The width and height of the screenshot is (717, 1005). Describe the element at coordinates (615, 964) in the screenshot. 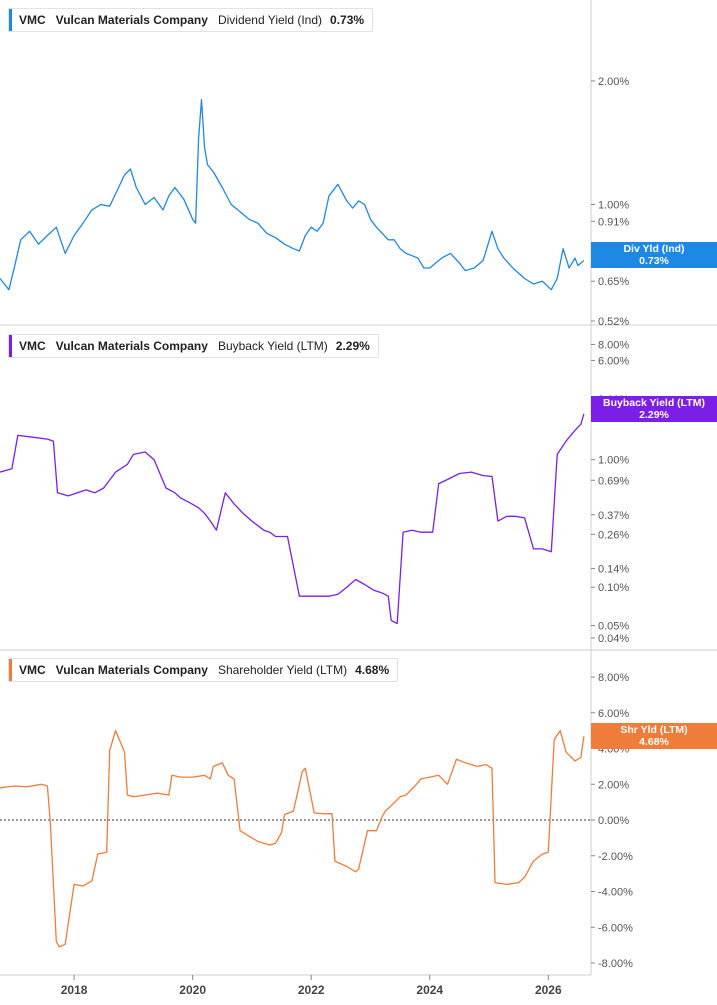

I see `y-tick-label: -8.00%` at that location.